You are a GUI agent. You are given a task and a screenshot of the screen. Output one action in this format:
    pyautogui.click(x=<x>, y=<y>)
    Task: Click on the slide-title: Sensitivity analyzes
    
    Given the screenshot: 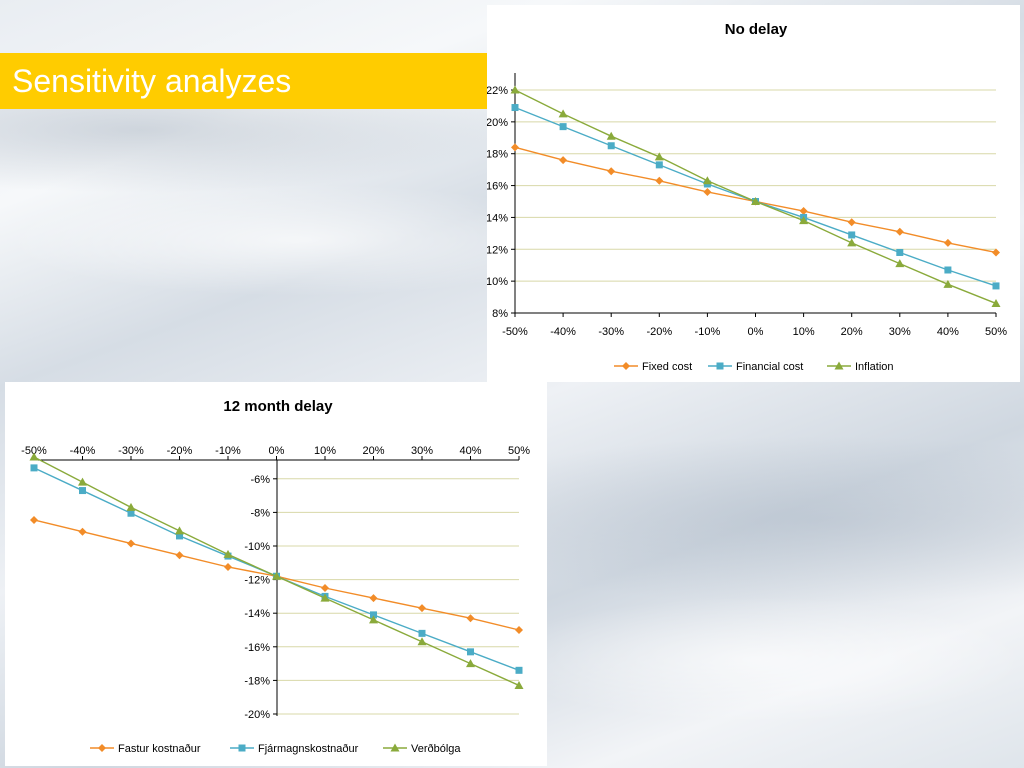 What is the action you would take?
    pyautogui.click(x=152, y=81)
    